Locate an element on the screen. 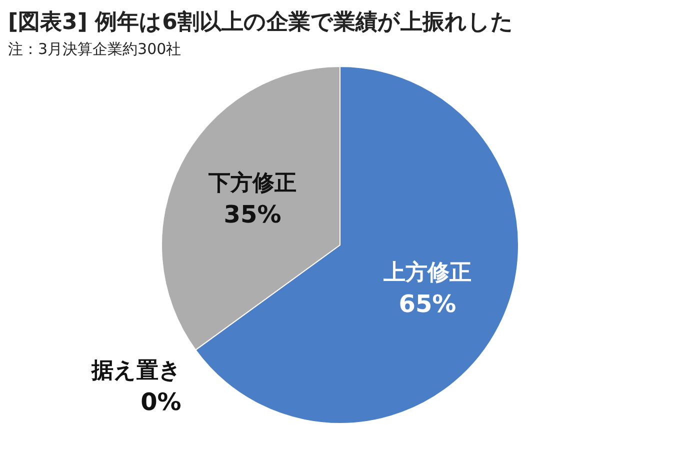 The width and height of the screenshot is (680, 457). text: 注：3月決算企業約300社 is located at coordinates (95, 49).